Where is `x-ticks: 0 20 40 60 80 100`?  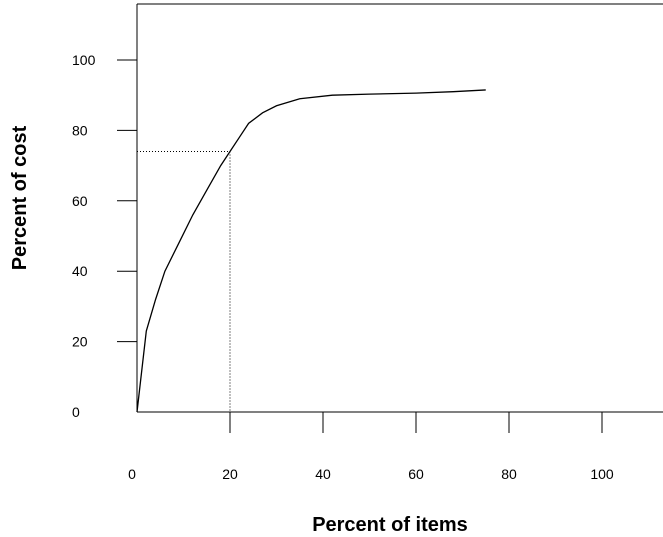
x-ticks: 0 20 40 60 80 100 is located at coordinates (371, 447).